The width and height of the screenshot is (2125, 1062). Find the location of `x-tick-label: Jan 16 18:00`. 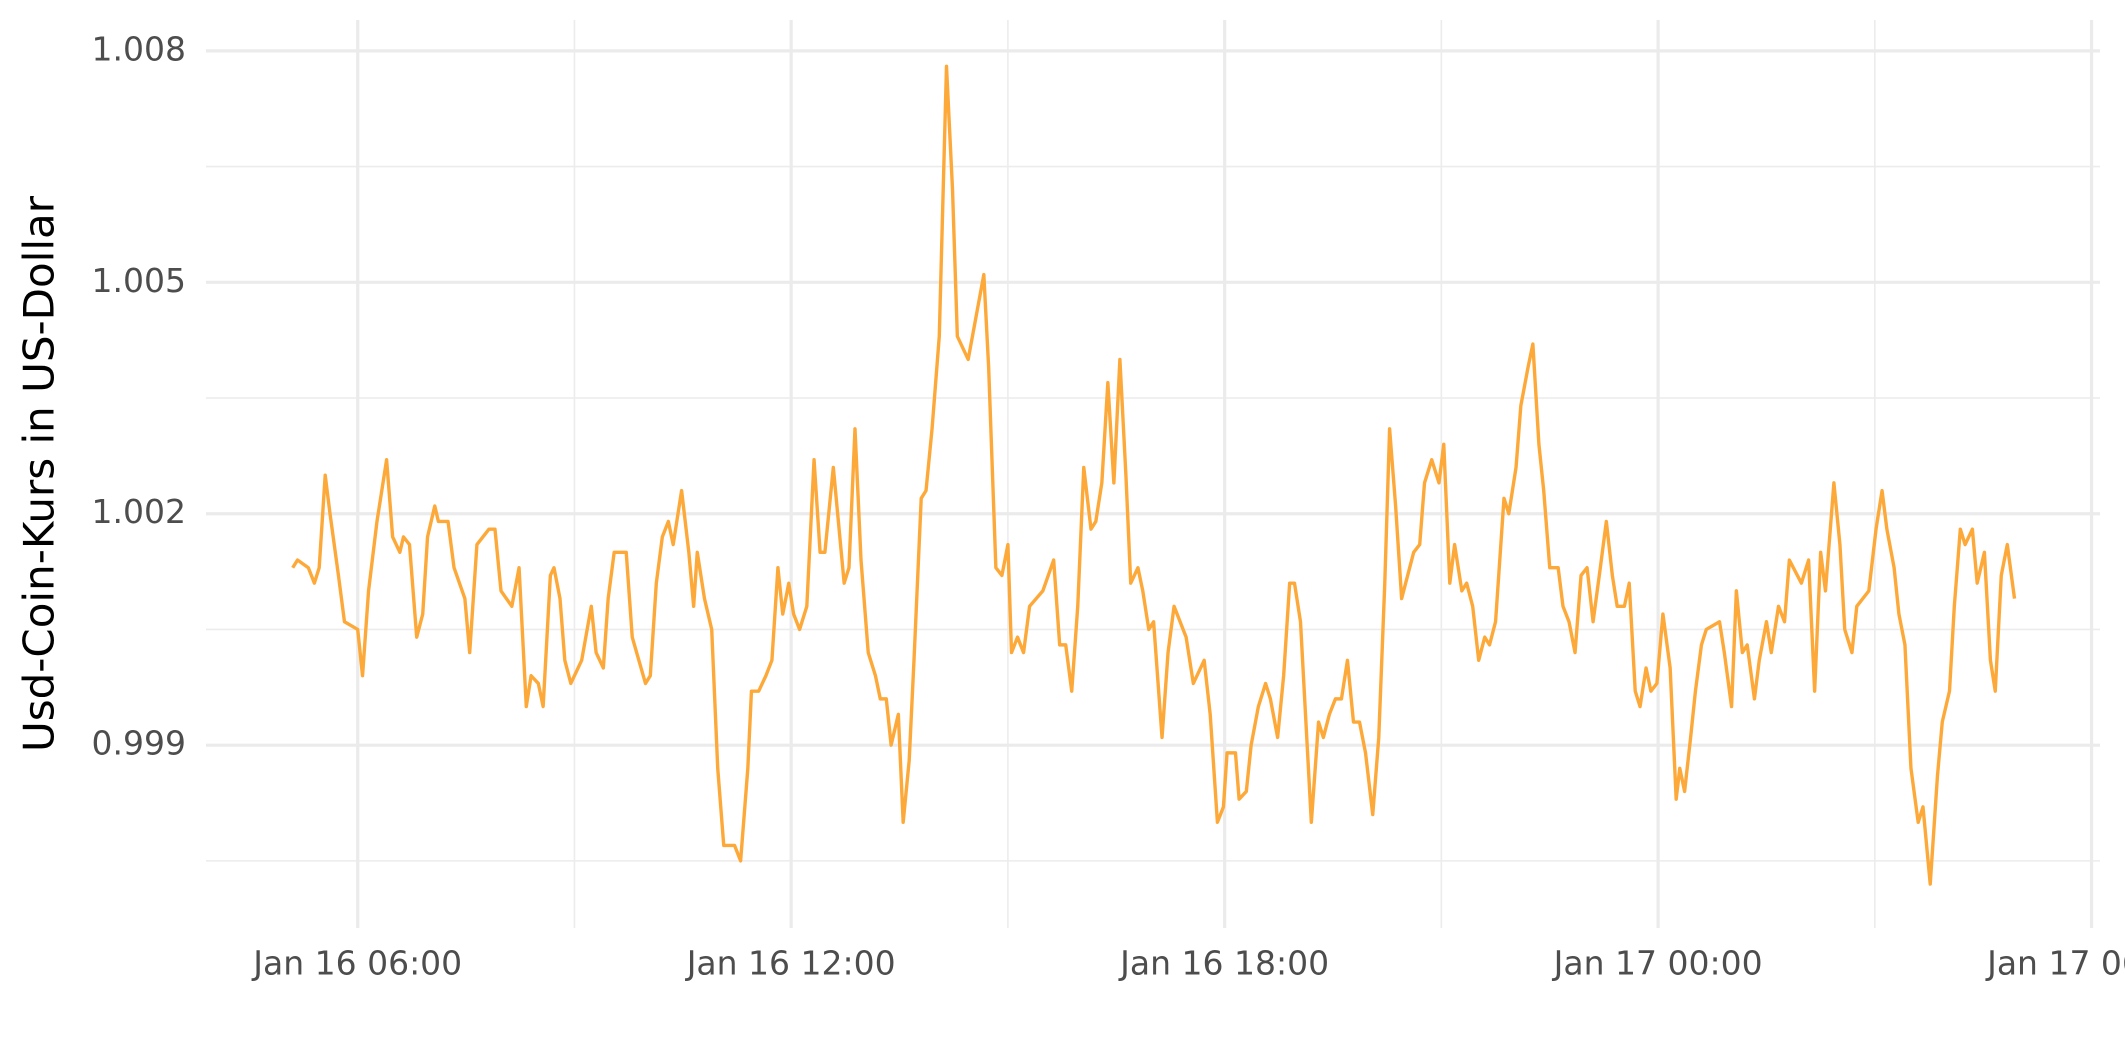

x-tick-label: Jan 16 18:00 is located at coordinates (1223, 963).